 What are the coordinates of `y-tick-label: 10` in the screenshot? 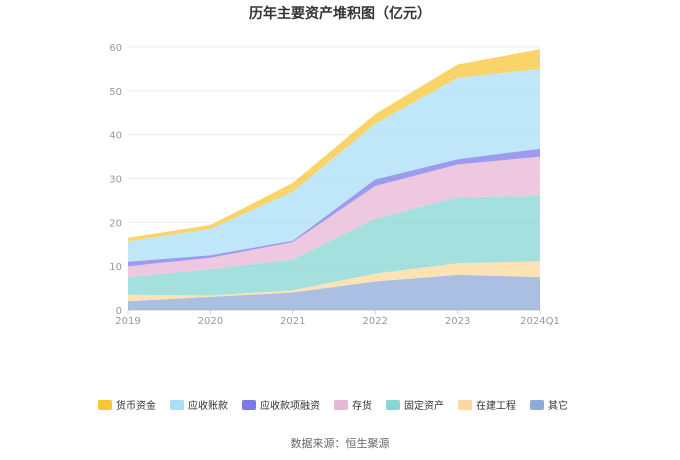 It's located at (115, 267).